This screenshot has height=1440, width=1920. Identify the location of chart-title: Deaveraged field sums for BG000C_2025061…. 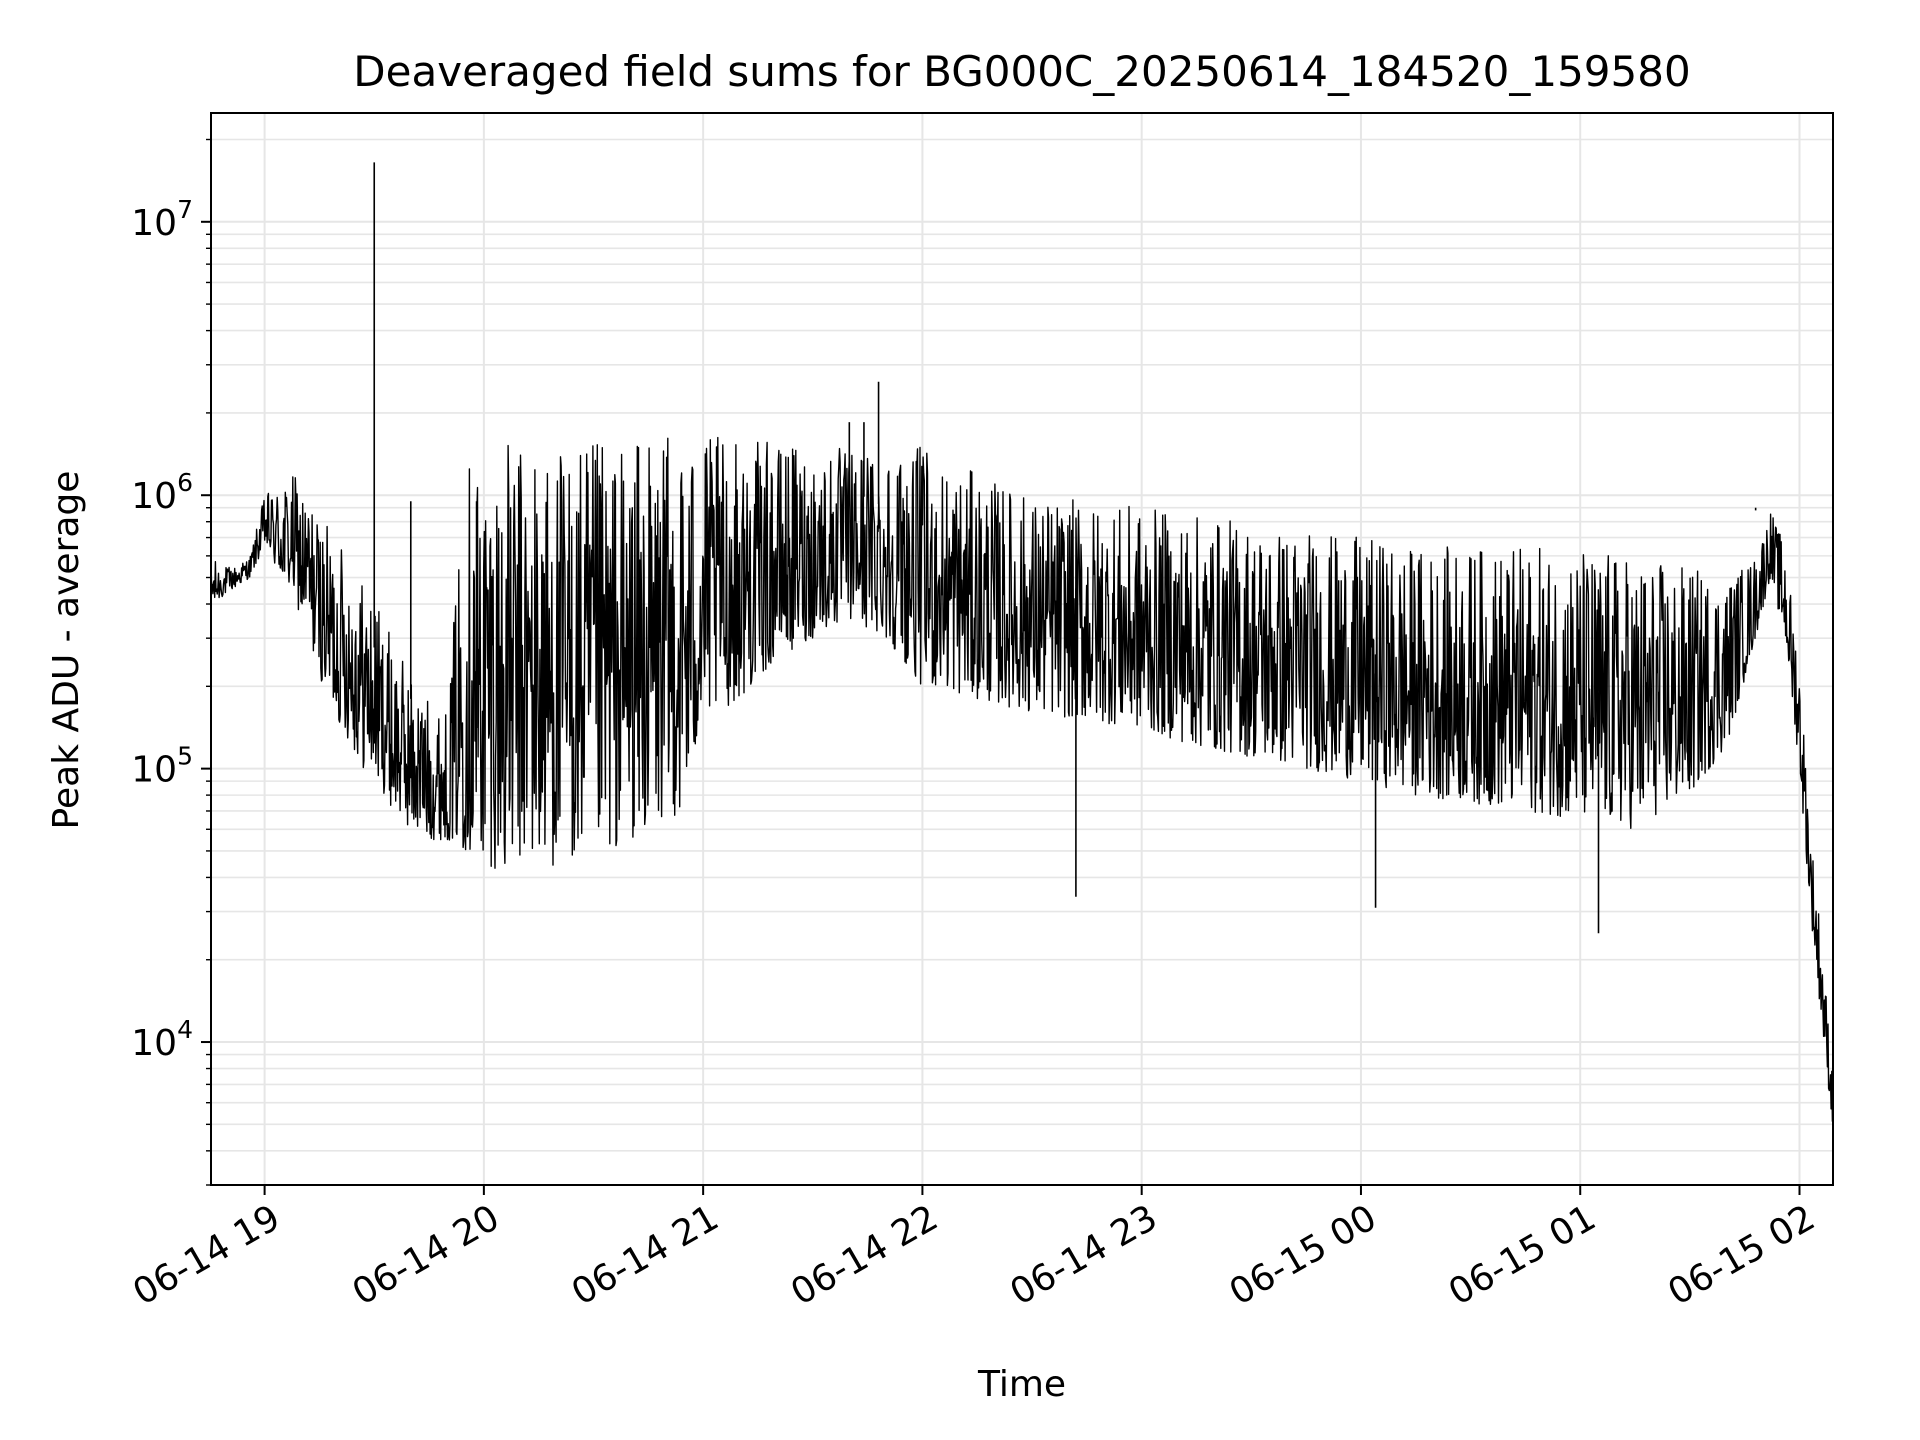
(1021, 71).